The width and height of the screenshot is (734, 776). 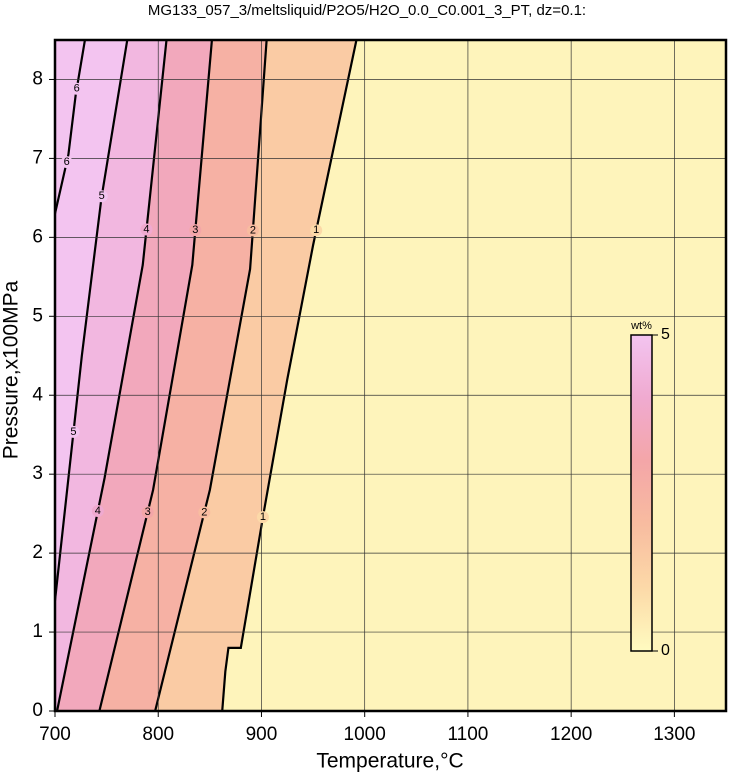 What do you see at coordinates (37, 473) in the screenshot?
I see `y-tick-label: 3` at bounding box center [37, 473].